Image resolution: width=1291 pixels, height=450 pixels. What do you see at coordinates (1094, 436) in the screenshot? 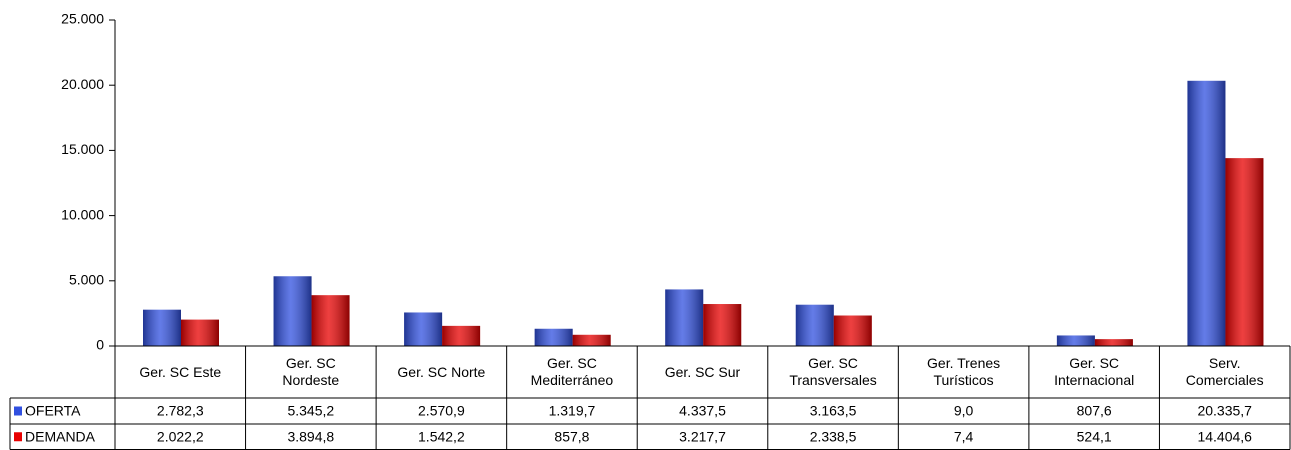
I see `data-label: 524,1` at bounding box center [1094, 436].